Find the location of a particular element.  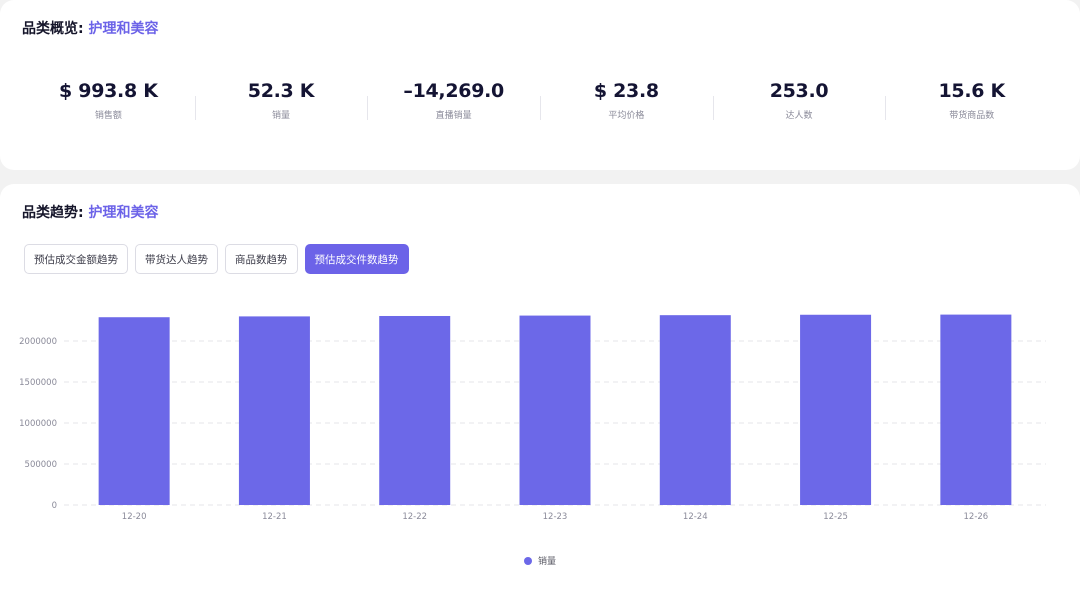

x-tick-label: 12-21 is located at coordinates (274, 517).